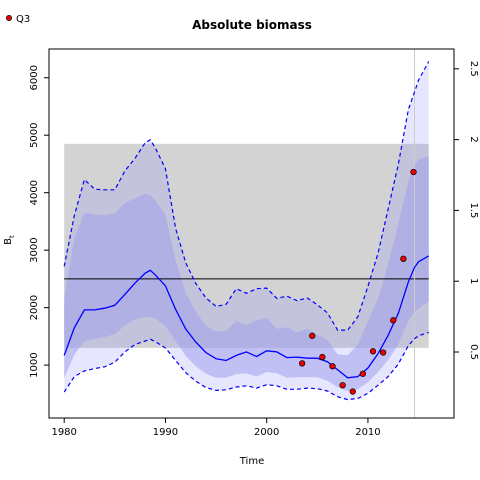 The width and height of the screenshot is (480, 480). I want to click on y-right-tick-label: 1.5, so click(473, 210).